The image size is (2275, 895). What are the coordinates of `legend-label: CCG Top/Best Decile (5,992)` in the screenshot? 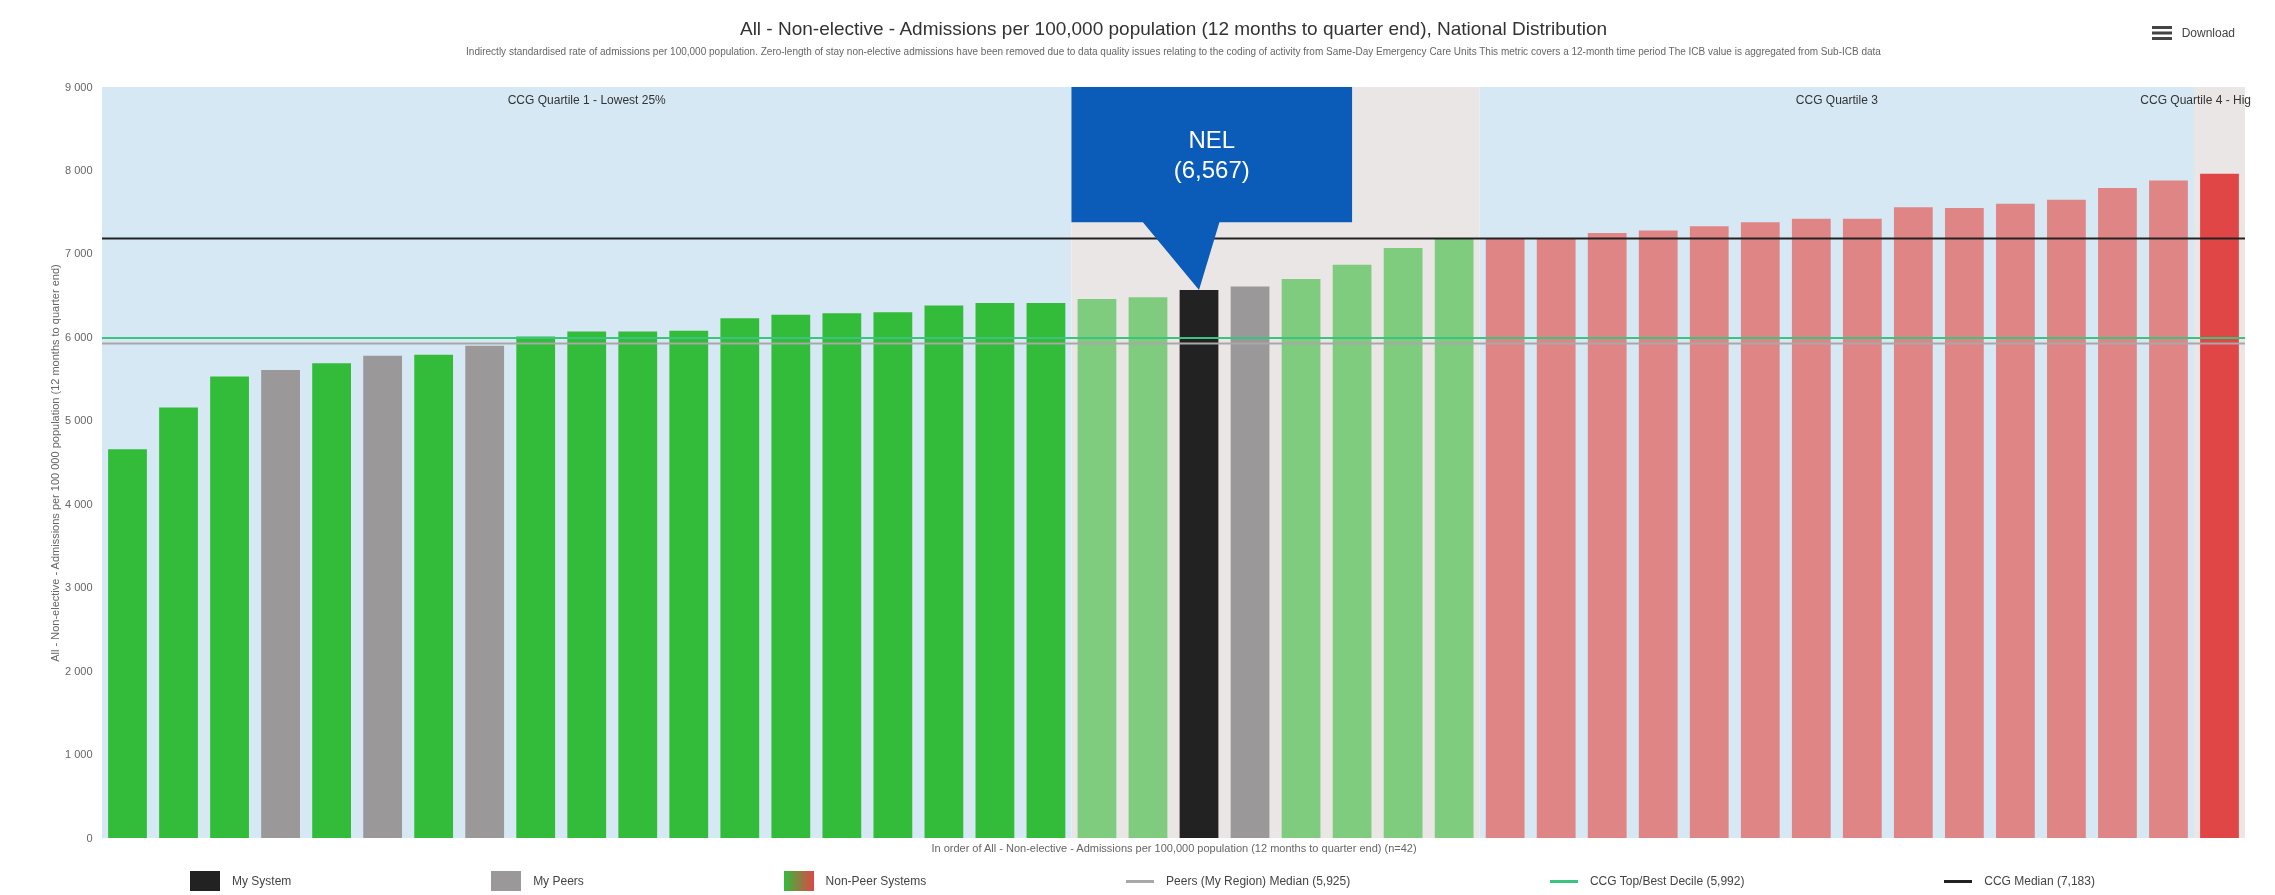 It's located at (1667, 881).